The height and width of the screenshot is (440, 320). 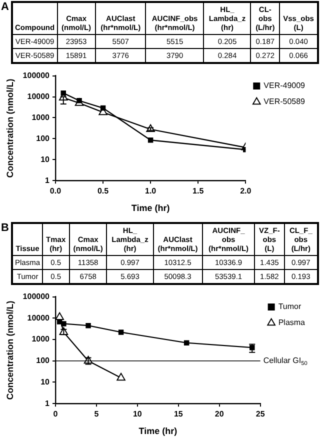 What do you see at coordinates (246, 191) in the screenshot?
I see `x-tick-label: 2.0` at bounding box center [246, 191].